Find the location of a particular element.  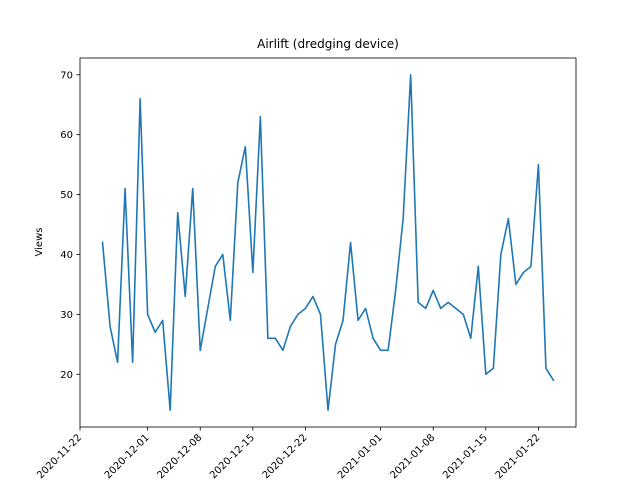

y-tick-label: 60 is located at coordinates (66, 135).